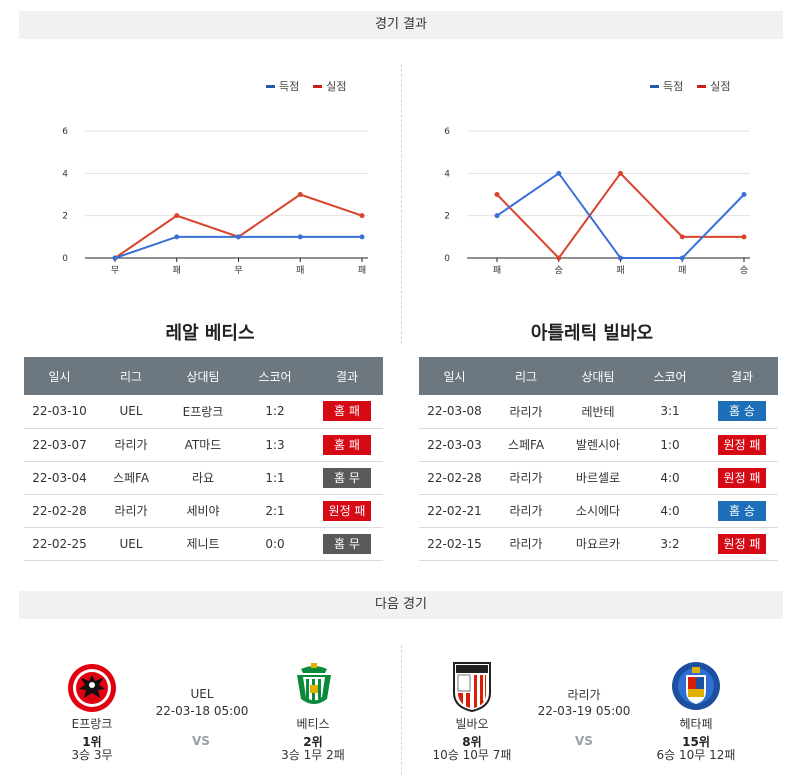 The image size is (798, 783). I want to click on result-badge: 홈 승, so click(742, 510).